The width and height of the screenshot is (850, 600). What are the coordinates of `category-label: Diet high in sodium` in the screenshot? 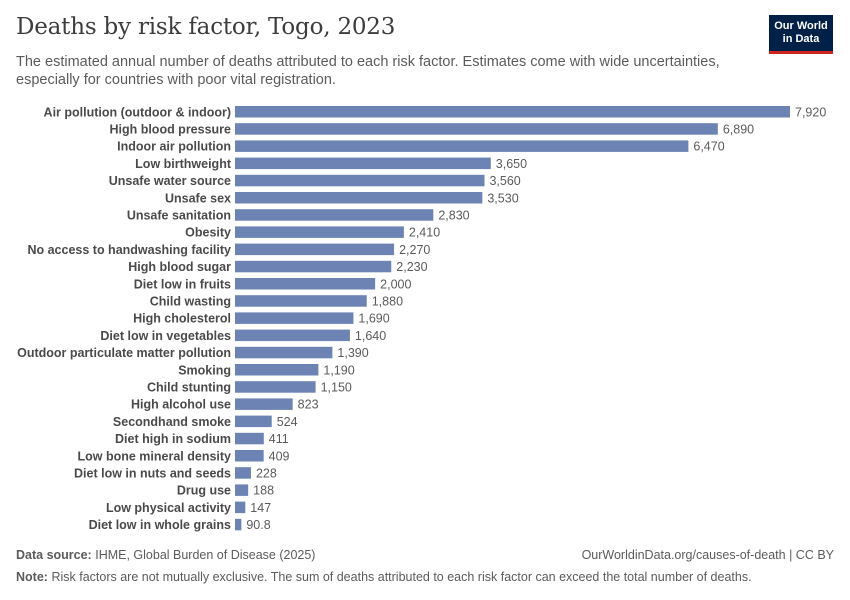 It's located at (173, 439).